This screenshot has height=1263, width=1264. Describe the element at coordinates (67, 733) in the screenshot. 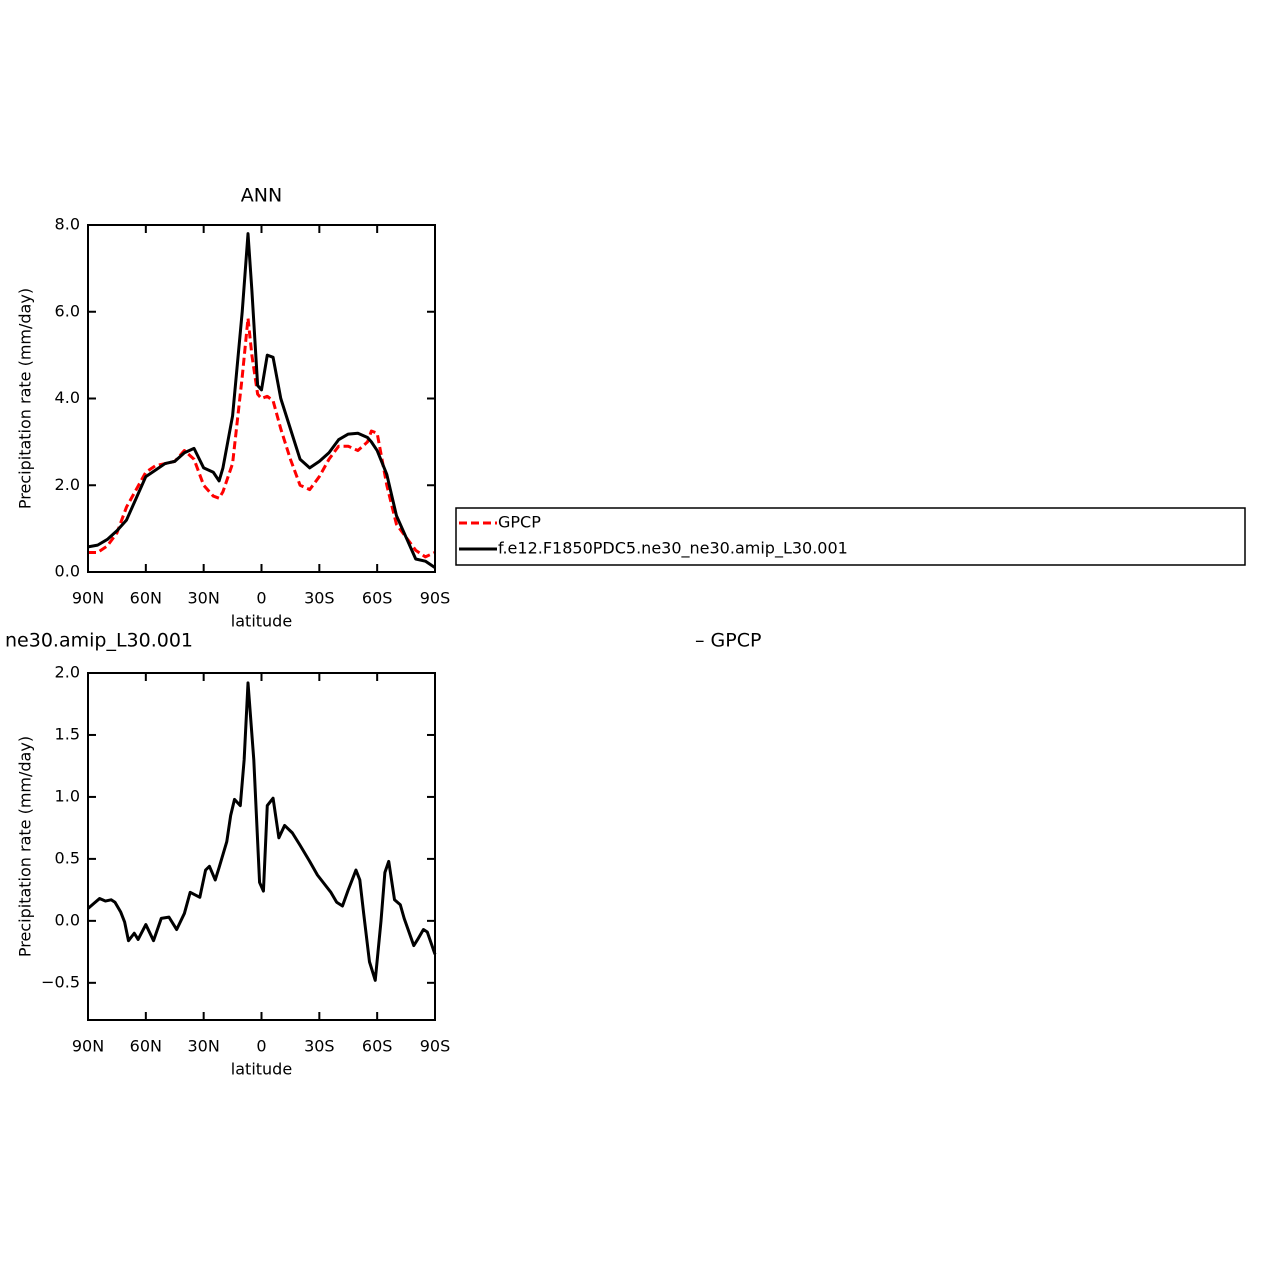

I see `y-tick-label: 1.5` at that location.